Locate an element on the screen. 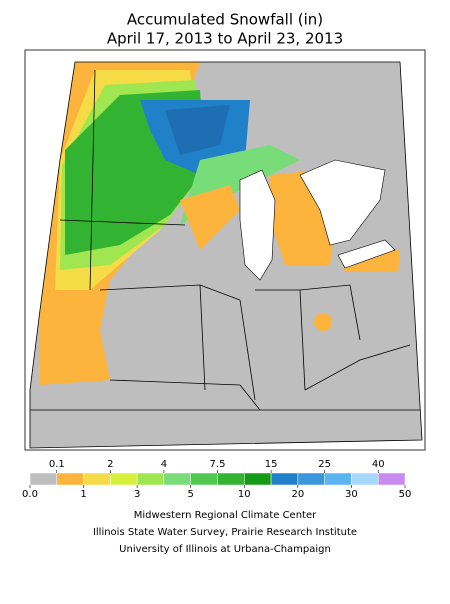  legend-label: 1 is located at coordinates (83, 494).